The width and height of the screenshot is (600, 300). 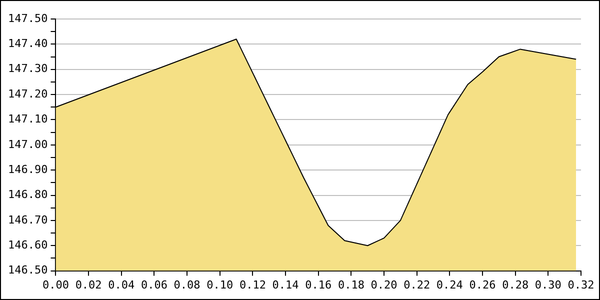 What do you see at coordinates (318, 285) in the screenshot?
I see `x-tick-label: 0.16` at bounding box center [318, 285].